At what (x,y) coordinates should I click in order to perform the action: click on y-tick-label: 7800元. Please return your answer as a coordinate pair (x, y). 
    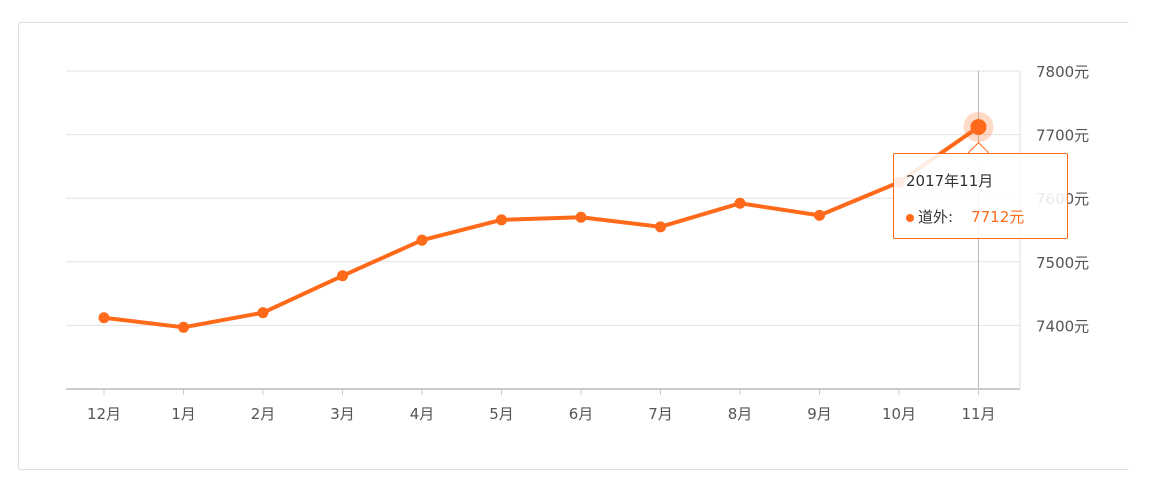
    Looking at the image, I should click on (1062, 72).